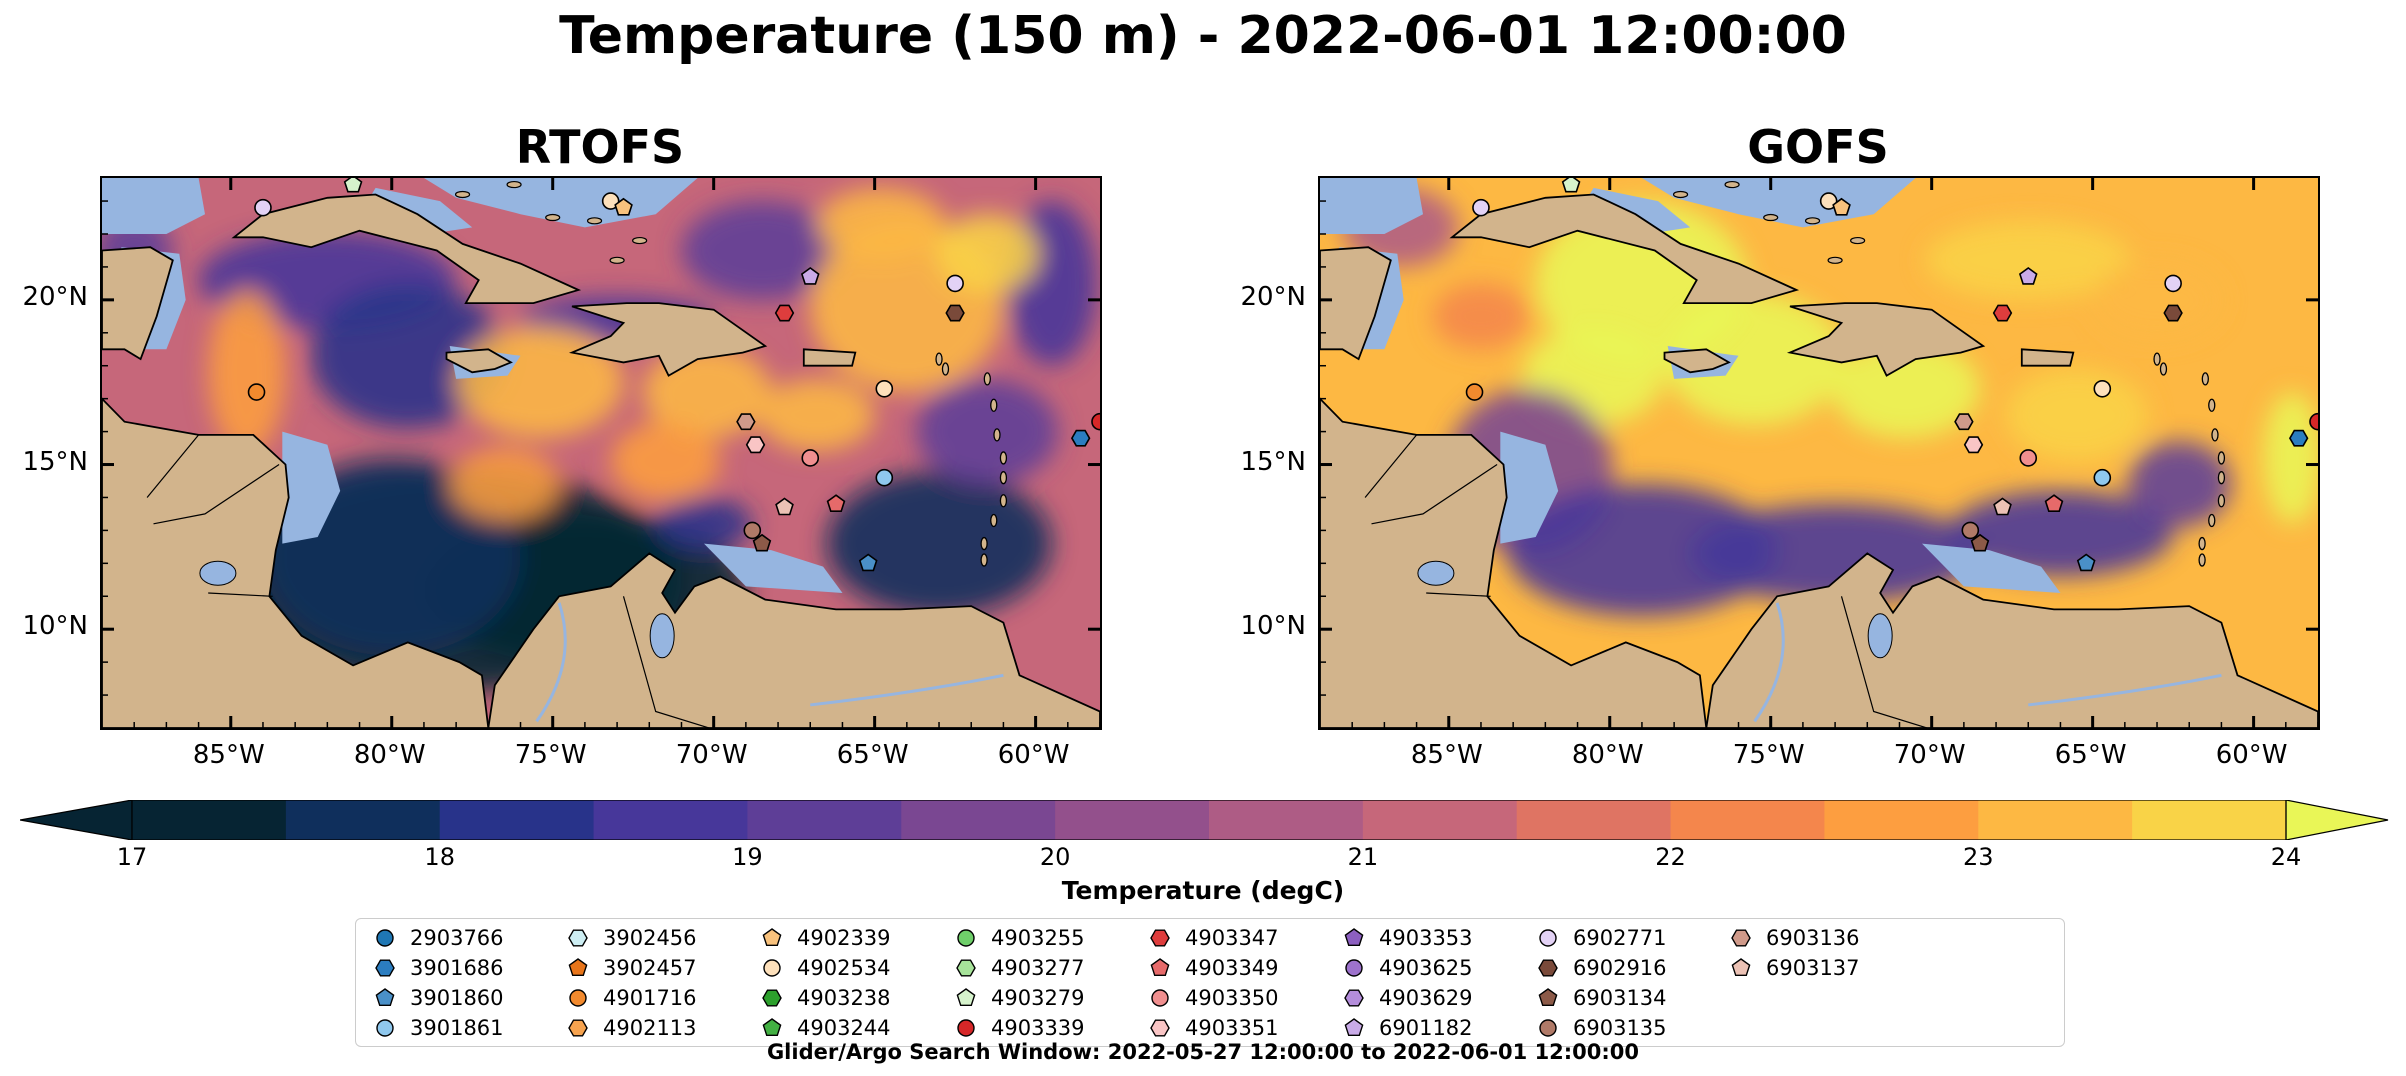 Image resolution: width=2406 pixels, height=1076 pixels. Describe the element at coordinates (55, 296) in the screenshot. I see `lat-tick-label: 20°N` at that location.